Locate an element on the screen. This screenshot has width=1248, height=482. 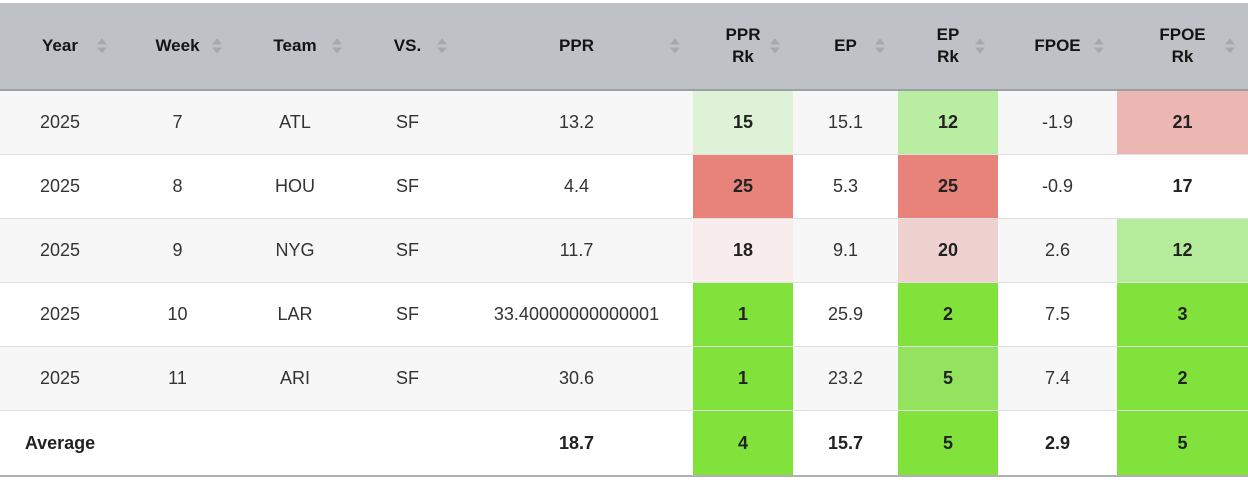
col-header-year: Year is located at coordinates (60, 46).